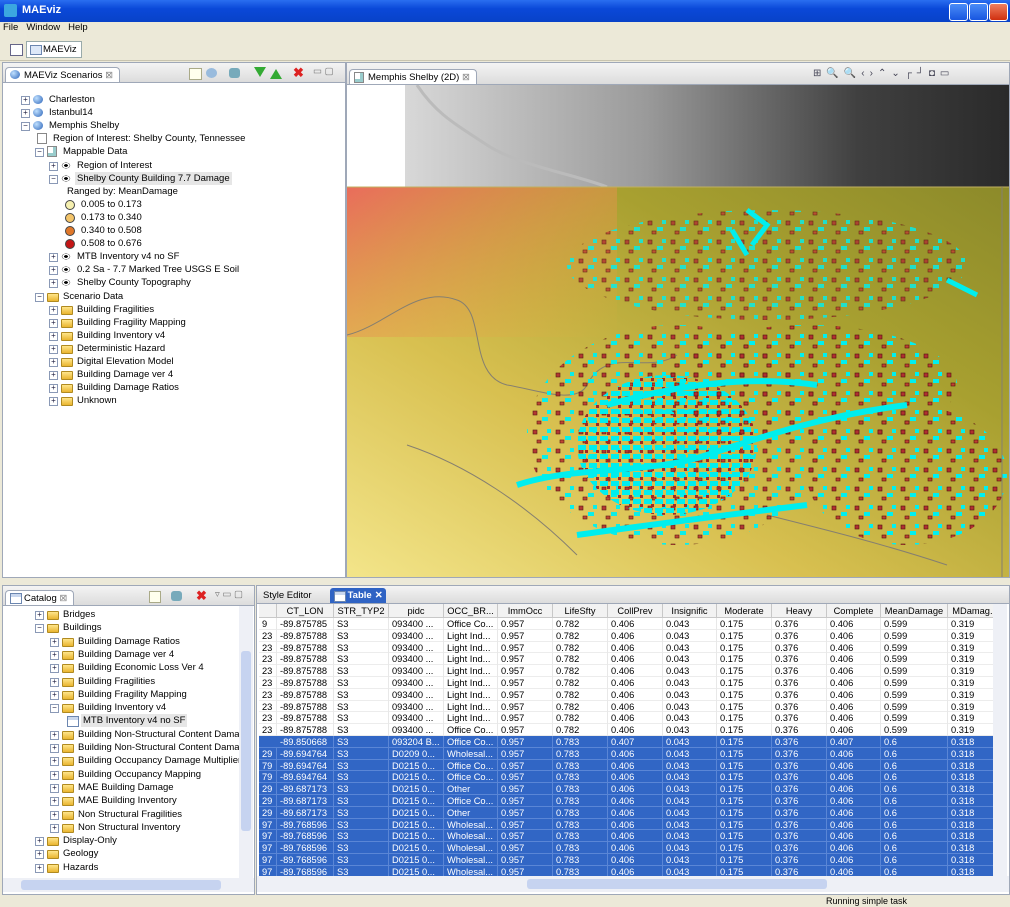 The width and height of the screenshot is (1010, 907). Describe the element at coordinates (323, 71) in the screenshot. I see `view-menu: ▭ ▢` at that location.